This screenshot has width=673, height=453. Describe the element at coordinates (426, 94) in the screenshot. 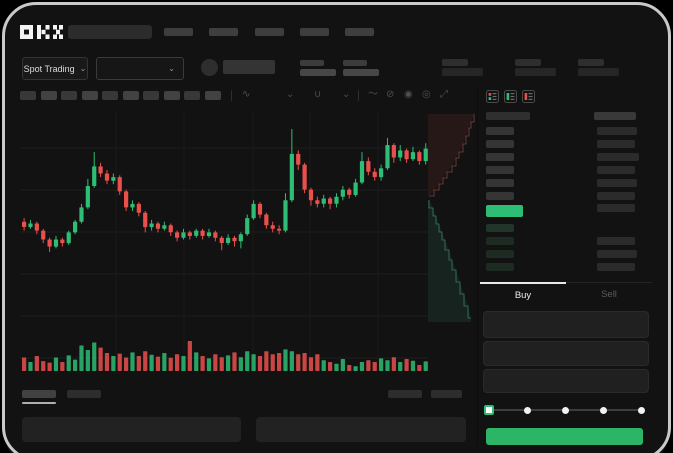

I see `target-icon: ◎` at that location.